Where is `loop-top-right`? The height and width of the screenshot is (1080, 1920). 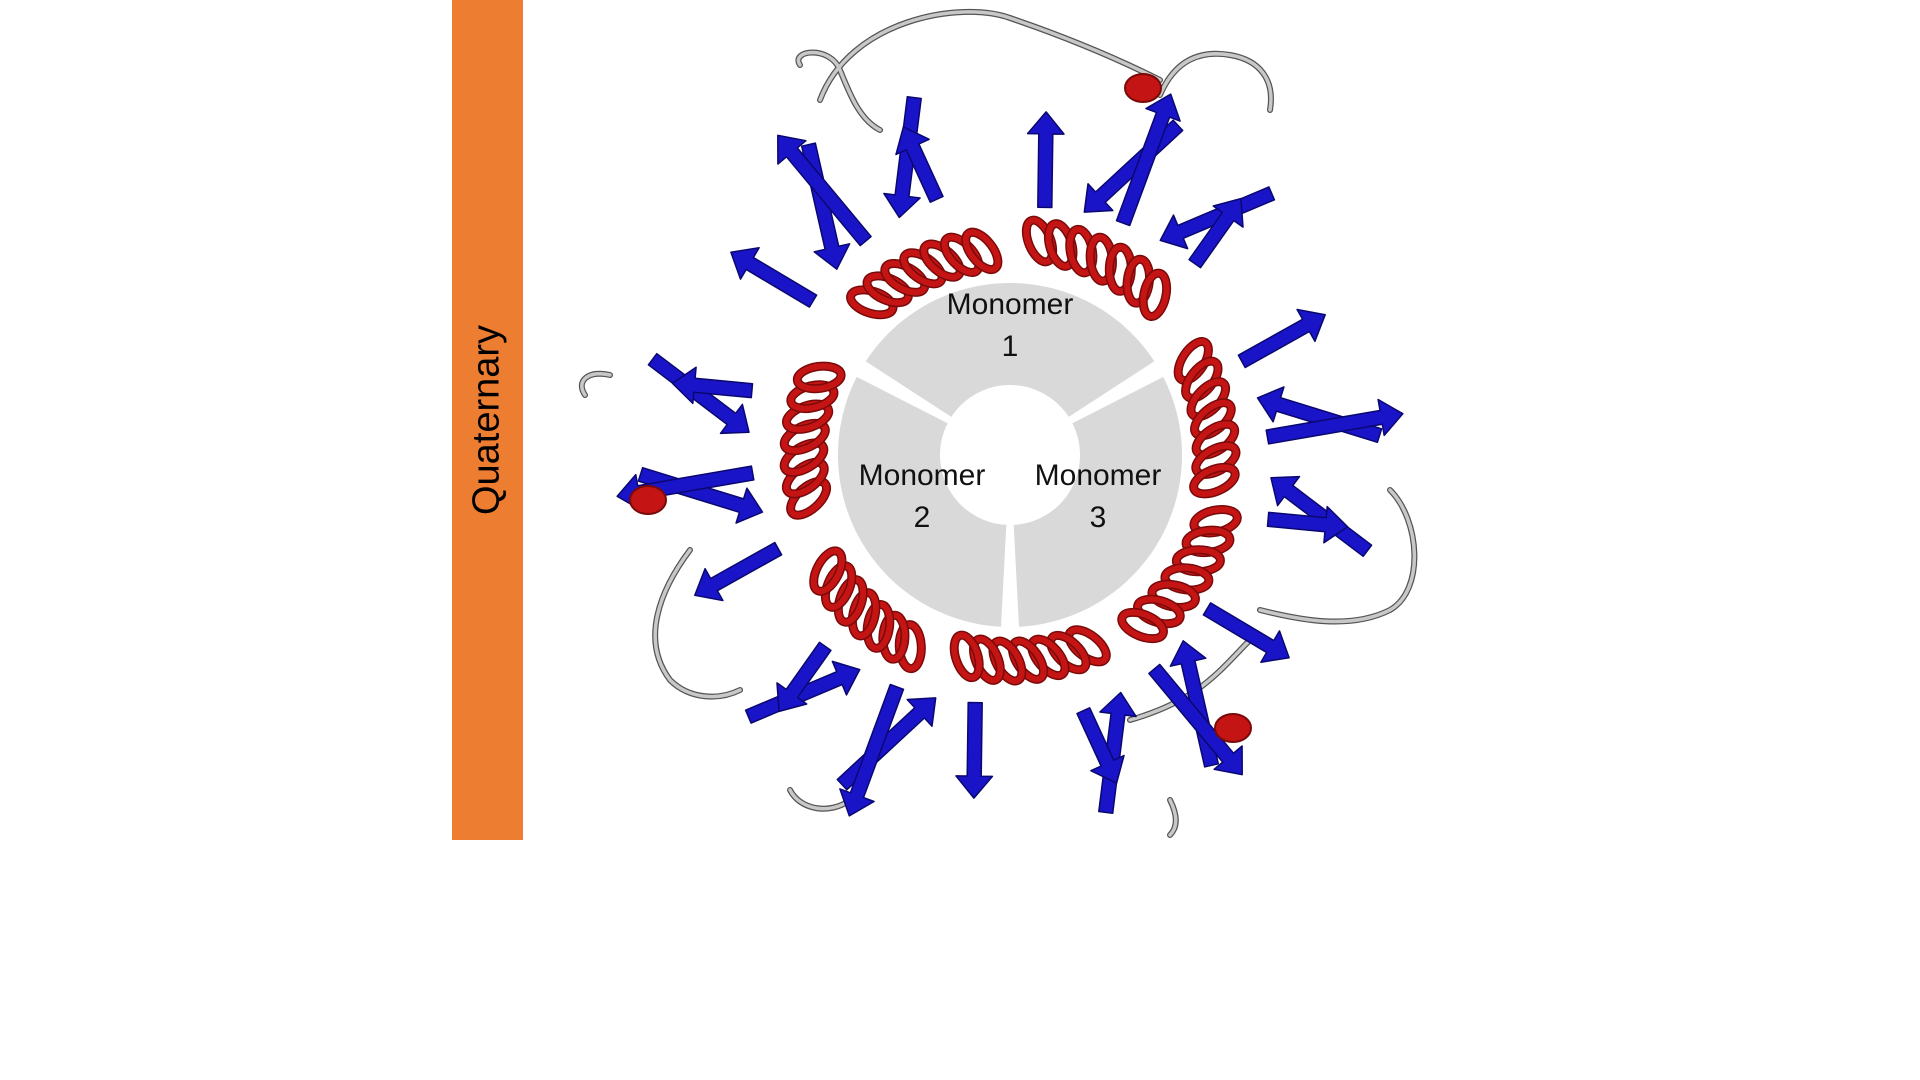
loop-top-right is located at coordinates (1215, 81).